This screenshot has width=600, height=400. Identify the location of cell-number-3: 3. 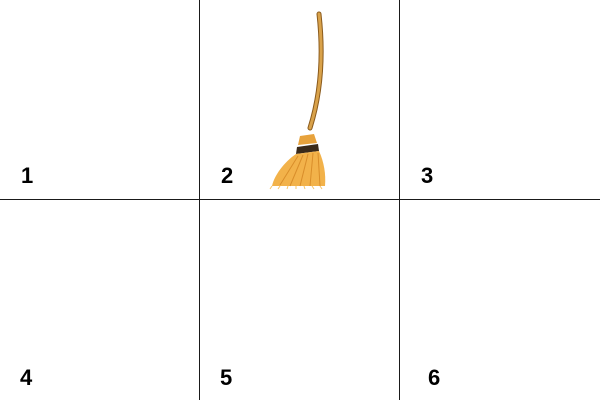
(427, 175).